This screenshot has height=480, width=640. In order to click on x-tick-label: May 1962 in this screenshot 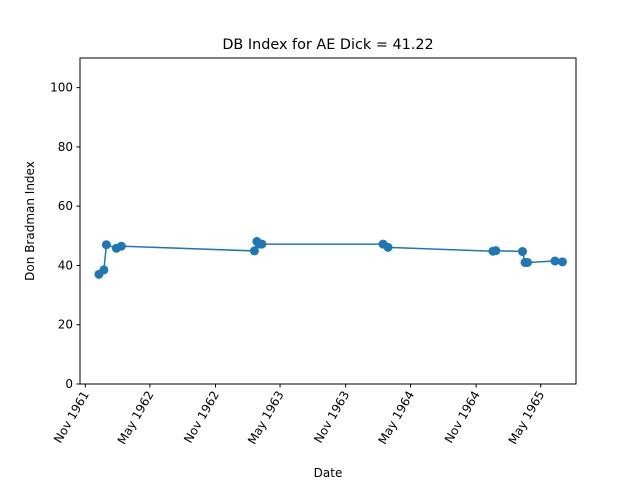, I will do `click(136, 418)`.